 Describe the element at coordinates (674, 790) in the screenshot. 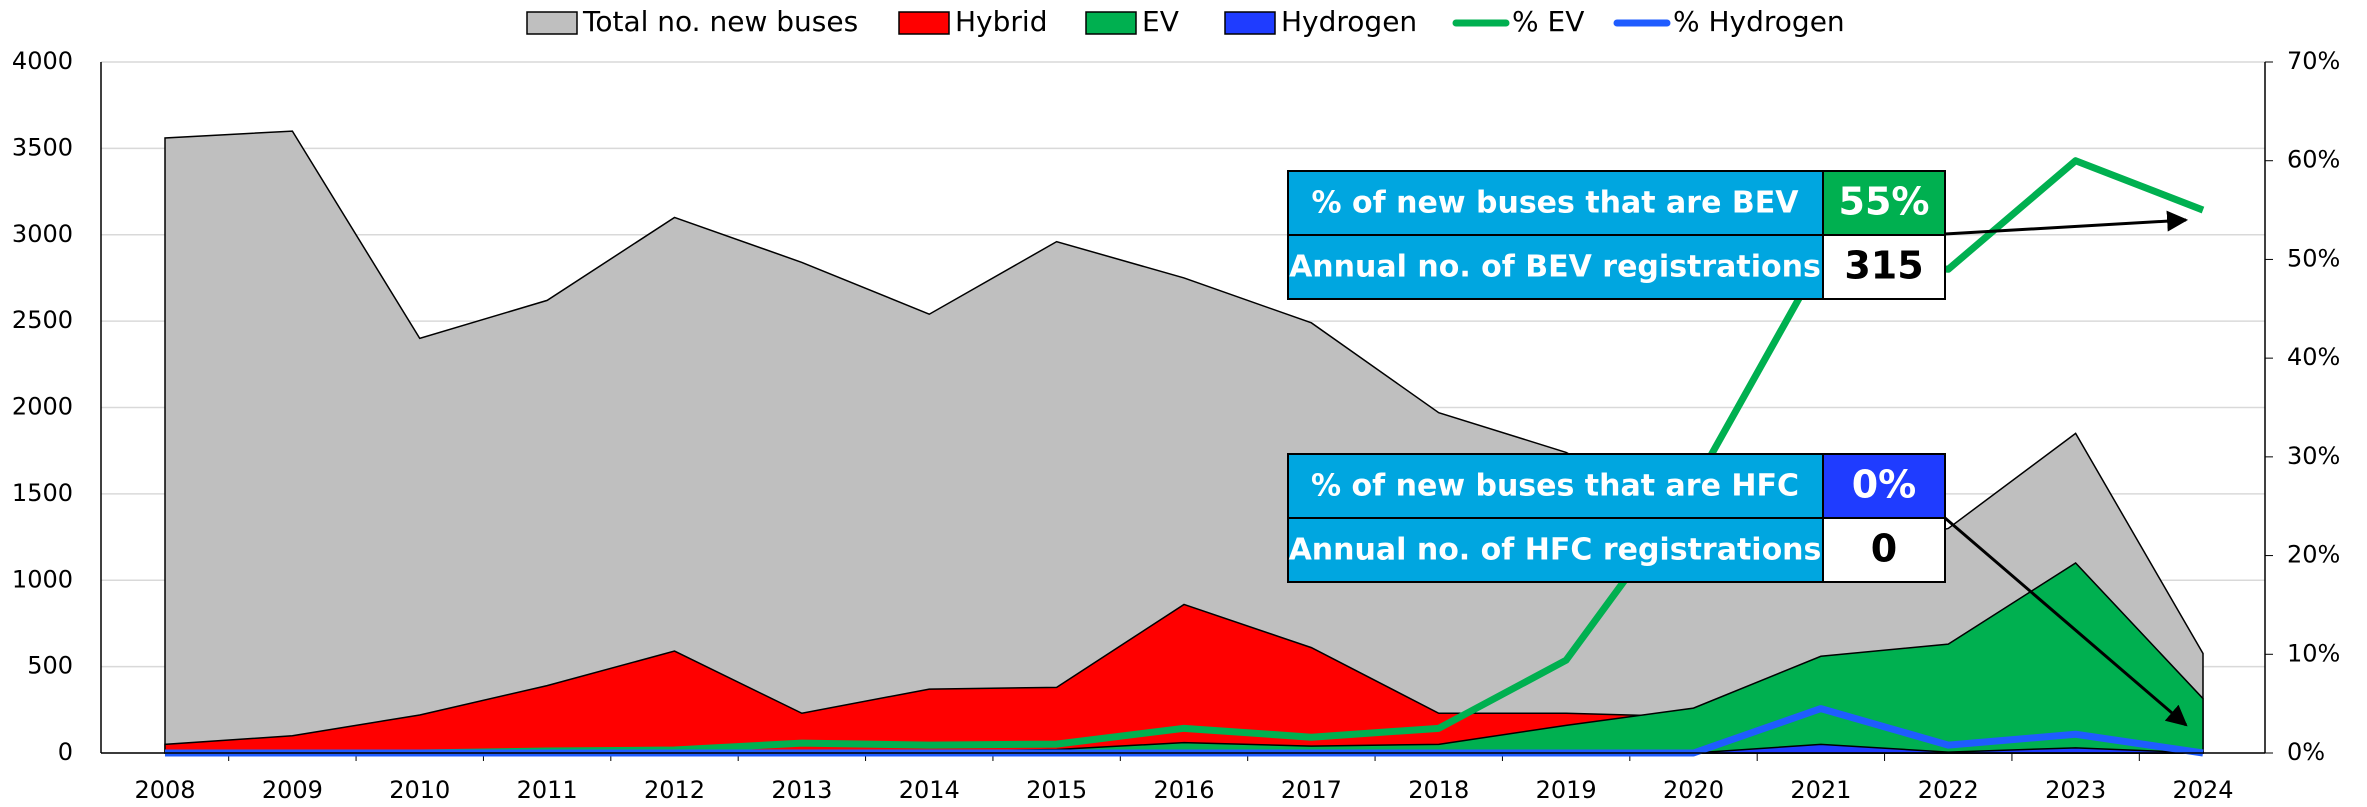

I see `x-tick-label: 2012` at that location.